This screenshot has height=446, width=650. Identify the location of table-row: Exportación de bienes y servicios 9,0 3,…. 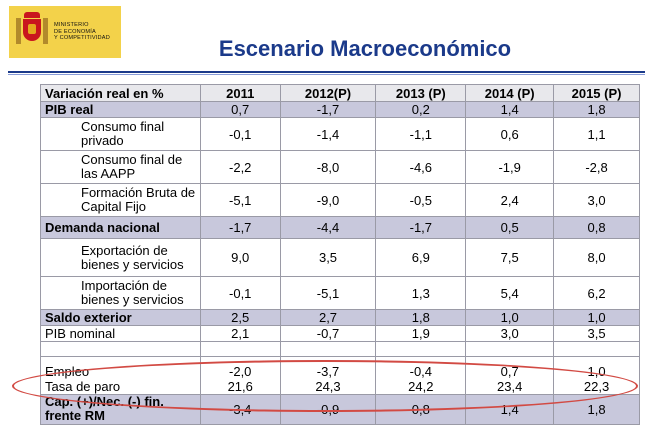
(340, 257).